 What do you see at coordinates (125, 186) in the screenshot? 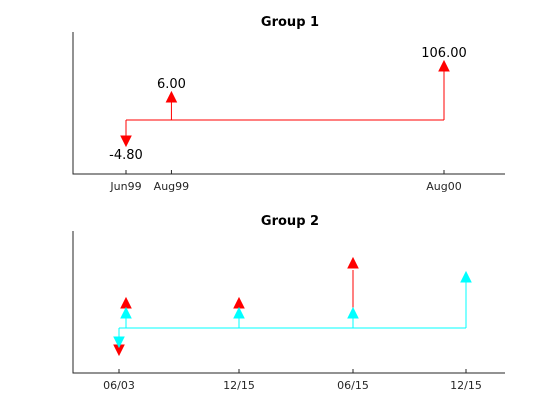
I see `x-tick-label: Jun99` at bounding box center [125, 186].